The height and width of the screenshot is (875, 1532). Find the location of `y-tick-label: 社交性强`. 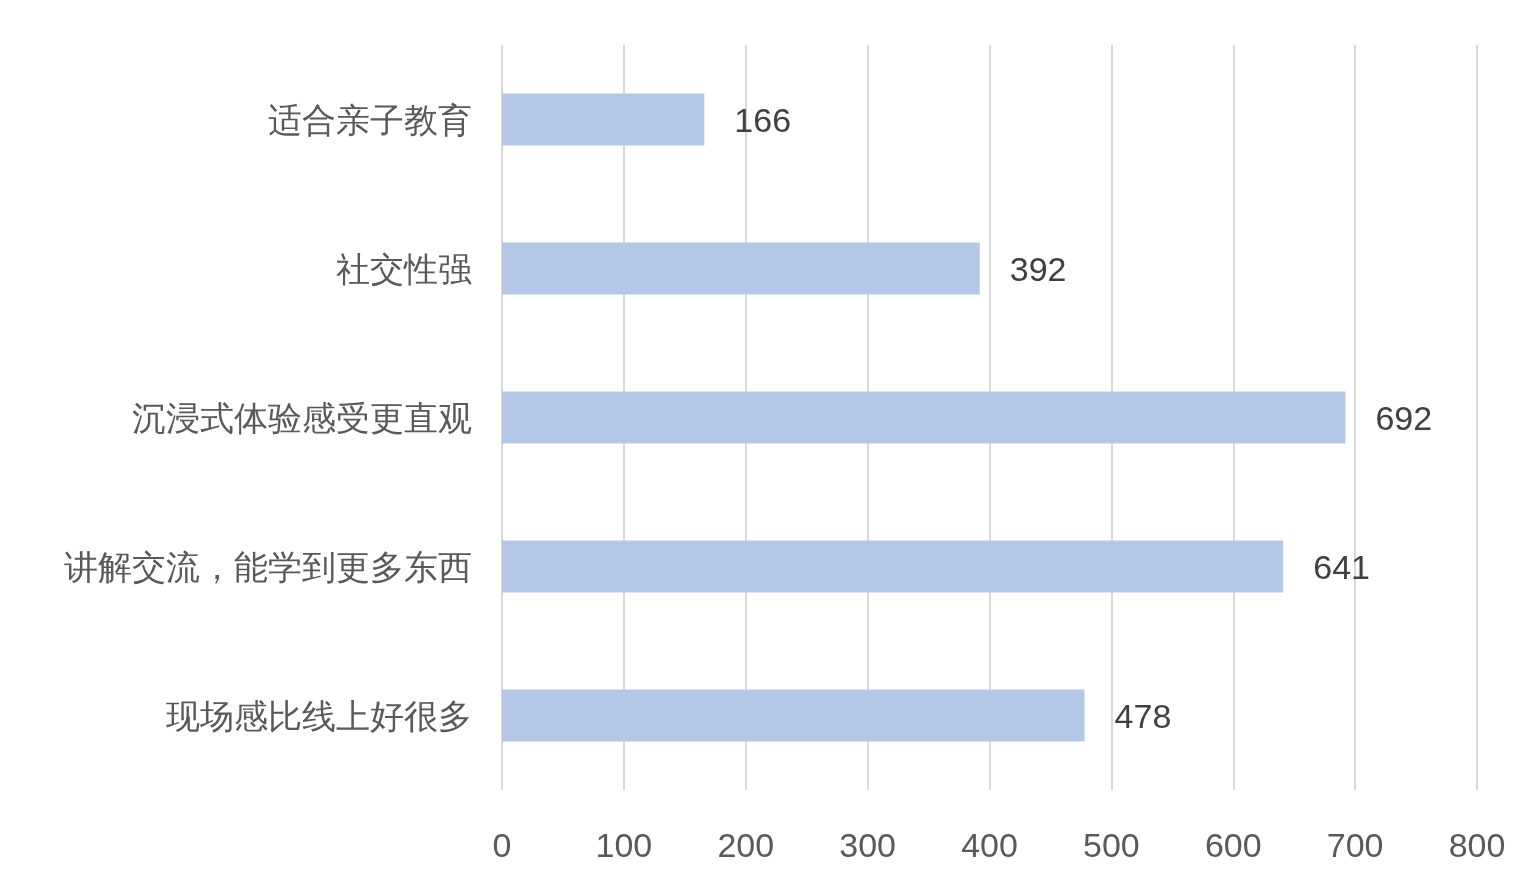

y-tick-label: 社交性强 is located at coordinates (404, 268).